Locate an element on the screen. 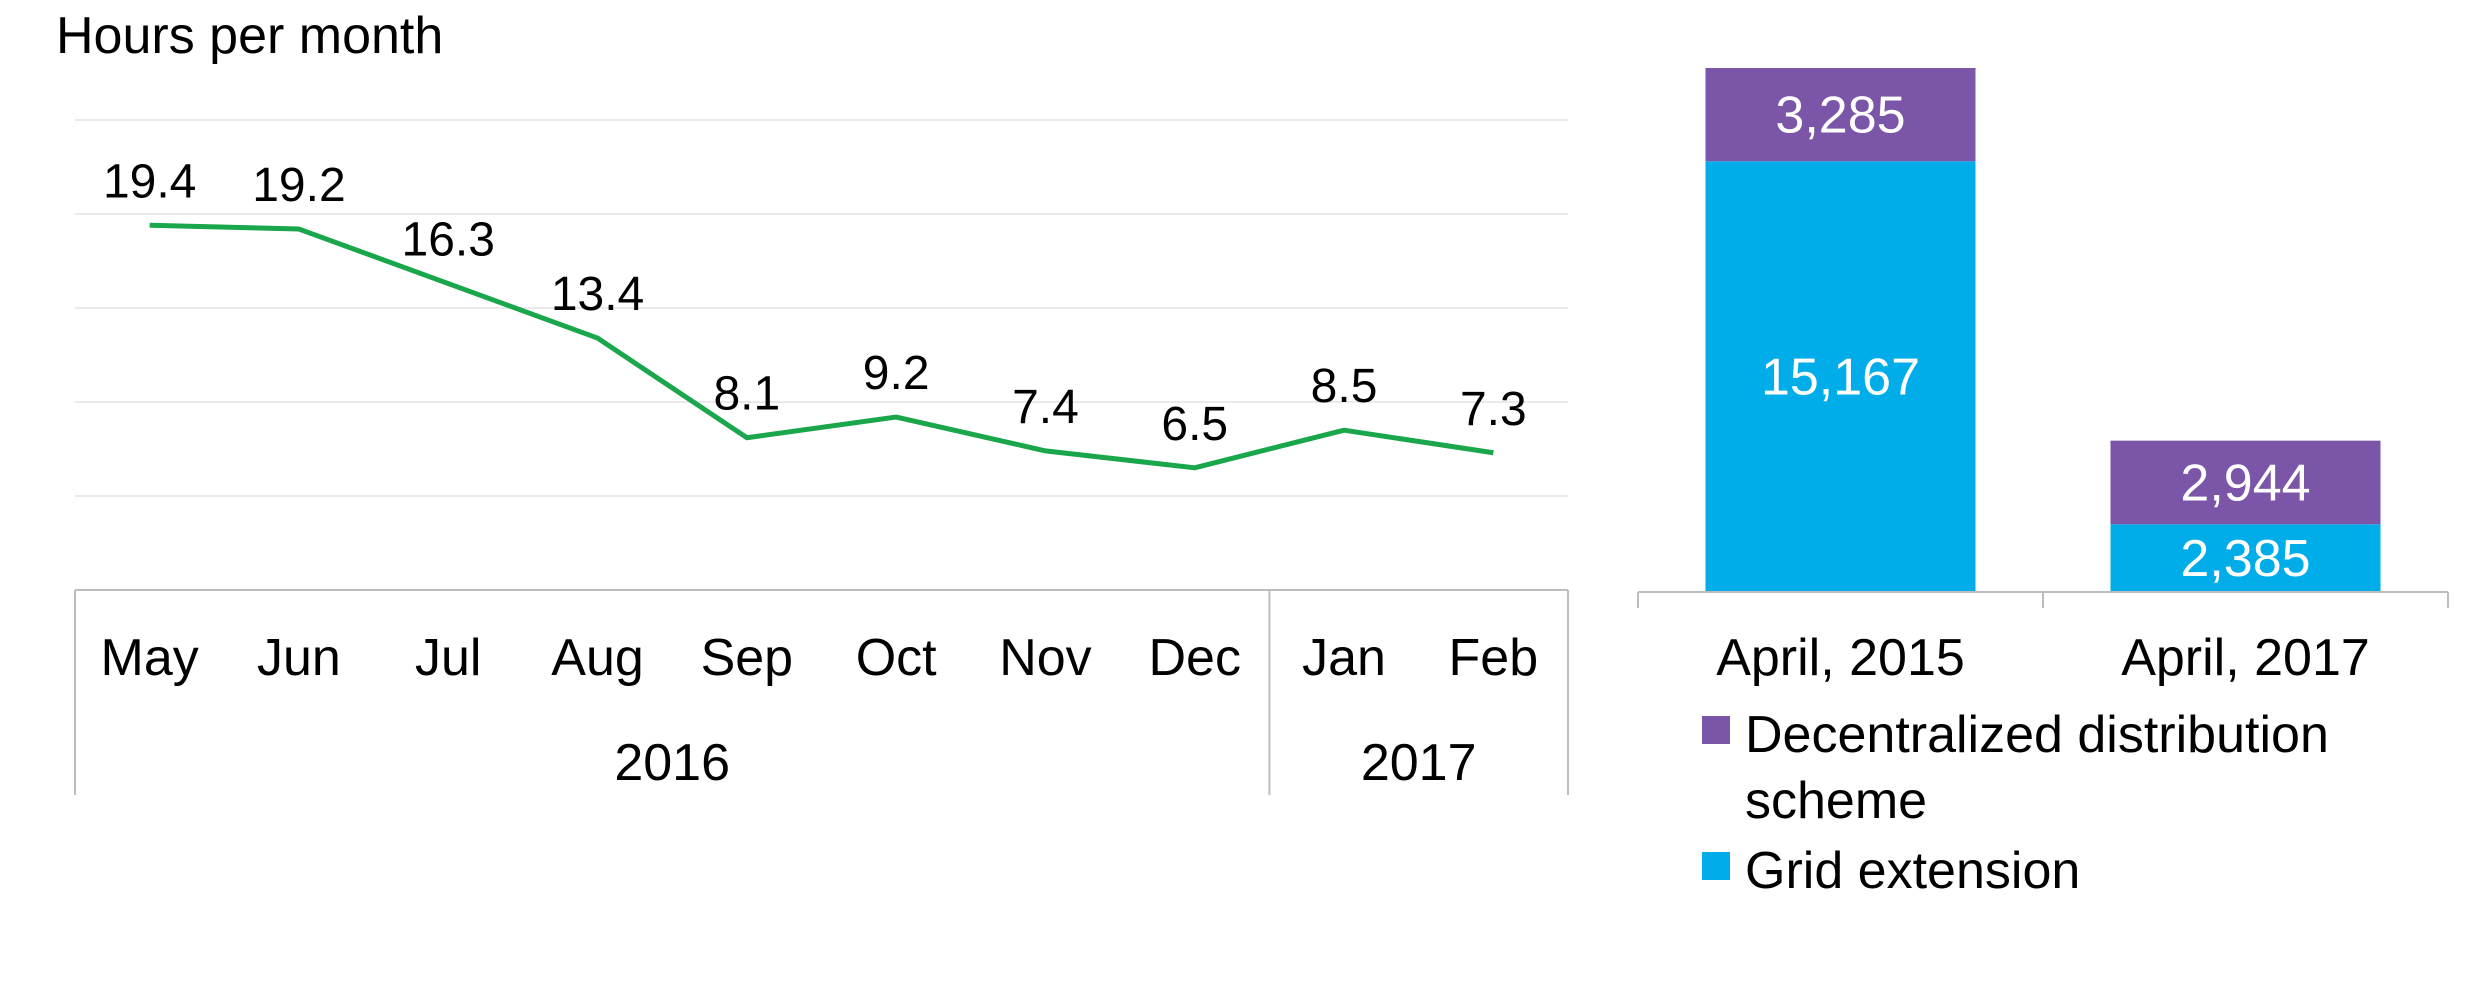 This screenshot has height=988, width=2466. line-data-label: 19.4 is located at coordinates (149, 181).